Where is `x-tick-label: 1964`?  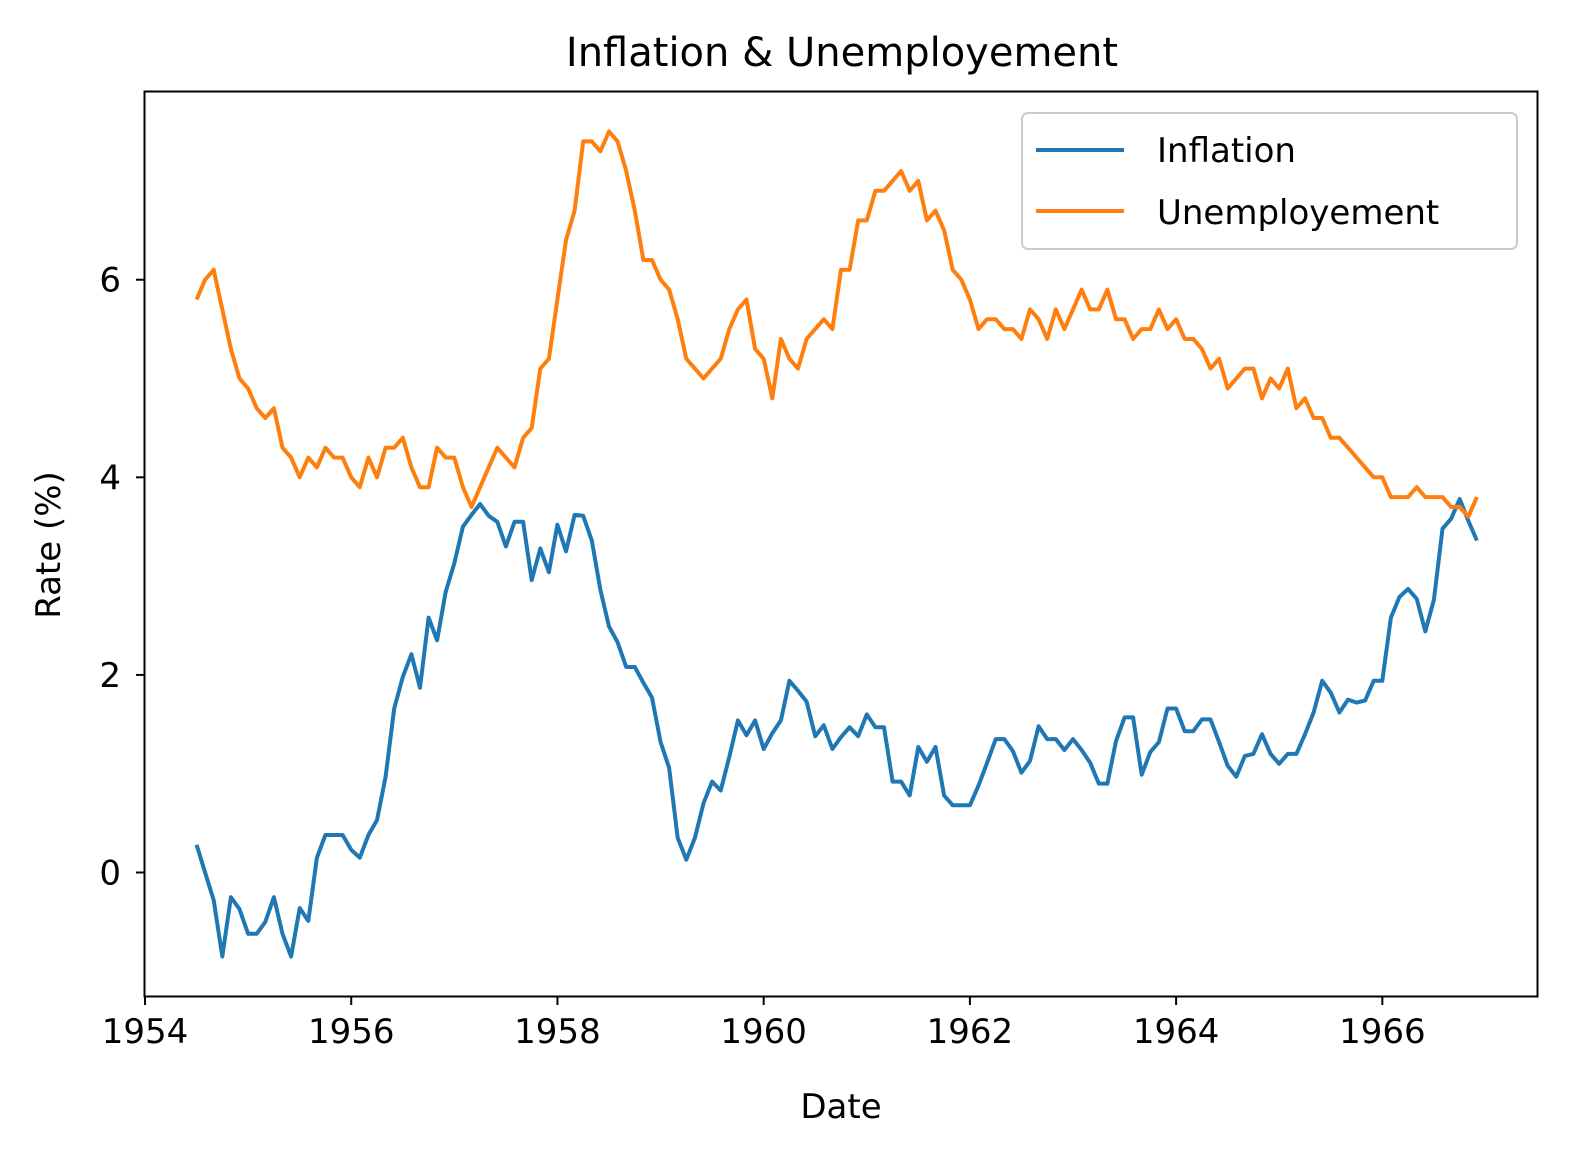
x-tick-label: 1964 is located at coordinates (1176, 1032).